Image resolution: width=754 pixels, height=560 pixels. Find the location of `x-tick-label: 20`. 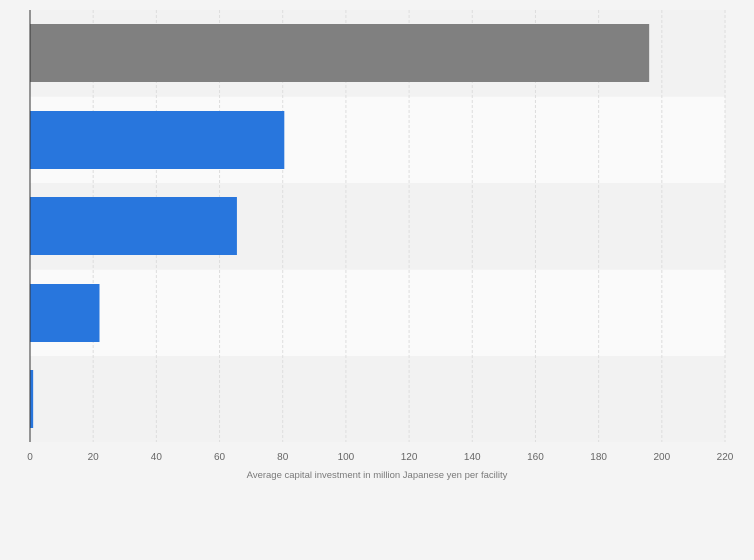

x-tick-label: 20 is located at coordinates (94, 457).